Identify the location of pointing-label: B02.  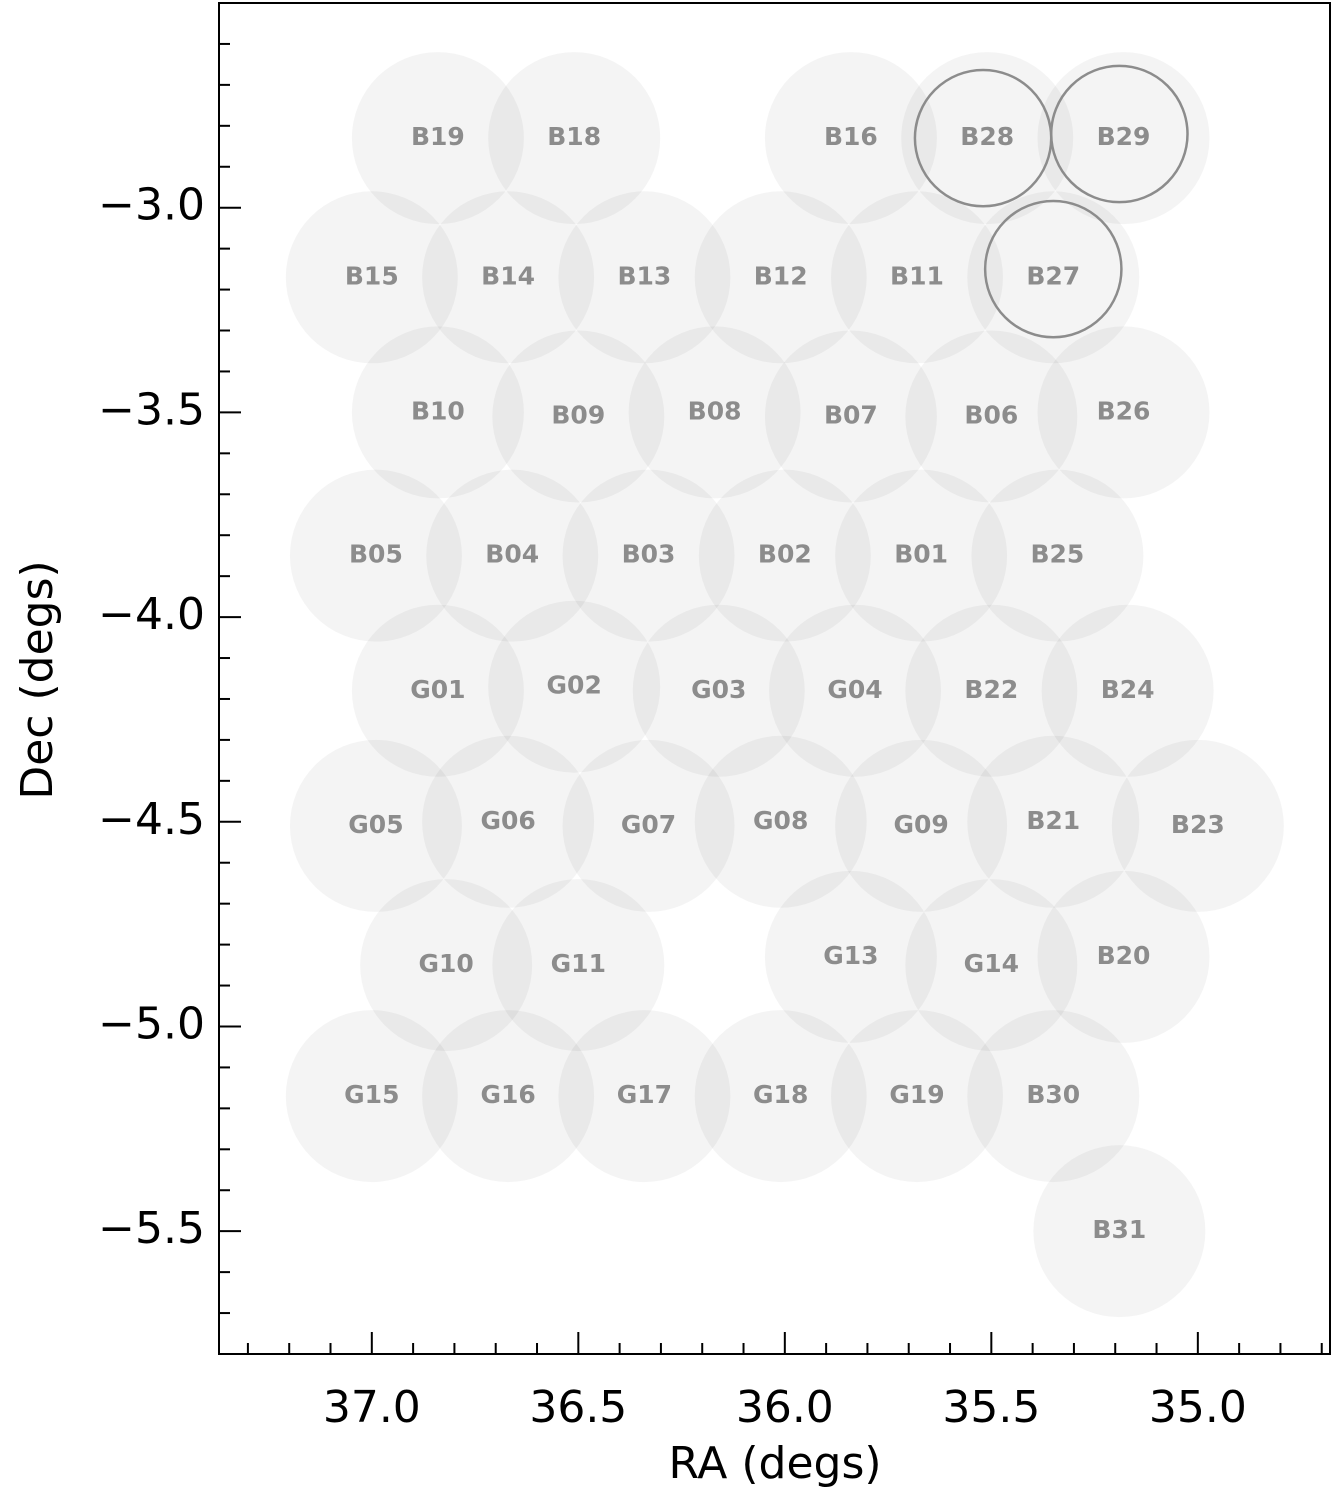
(785, 554).